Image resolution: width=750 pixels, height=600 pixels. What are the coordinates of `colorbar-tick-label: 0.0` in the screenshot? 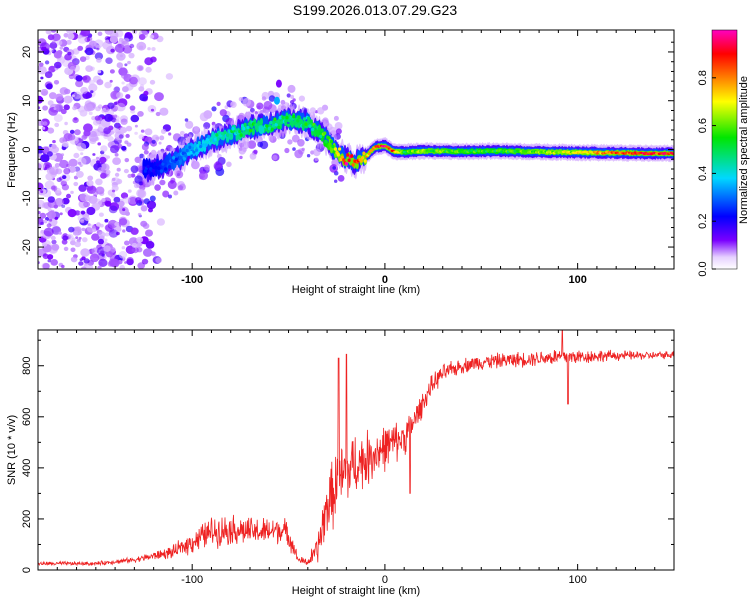 It's located at (703, 268).